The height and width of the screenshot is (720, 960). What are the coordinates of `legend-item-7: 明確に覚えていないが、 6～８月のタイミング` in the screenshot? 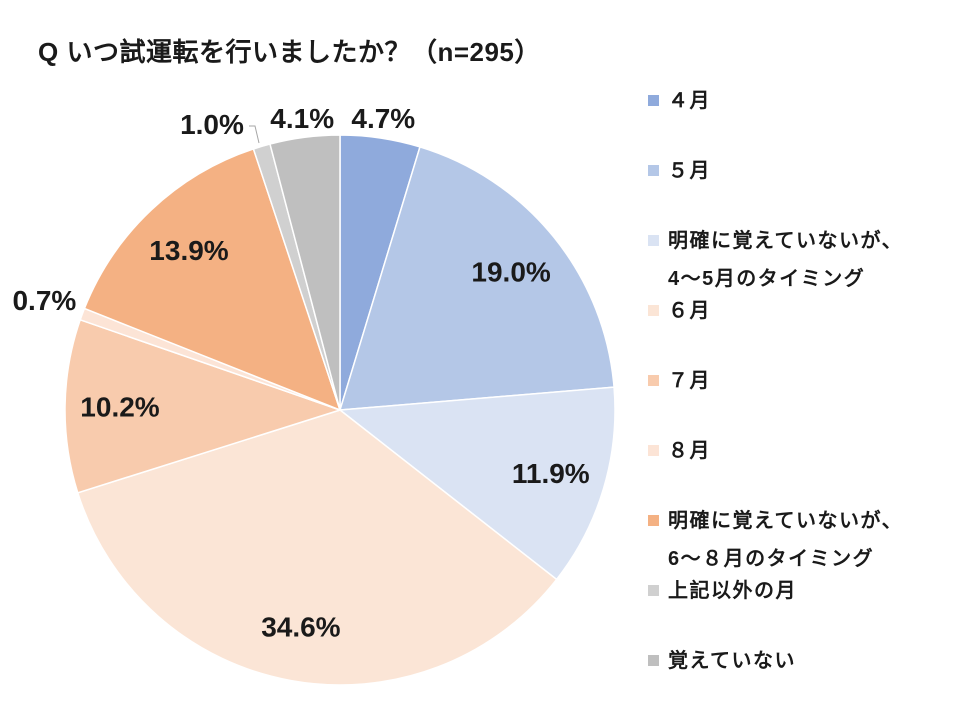 It's located at (799, 536).